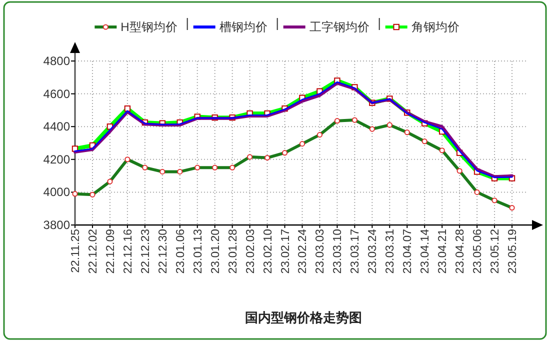  I want to click on x-tick-label: 23.04.14, so click(426, 251).